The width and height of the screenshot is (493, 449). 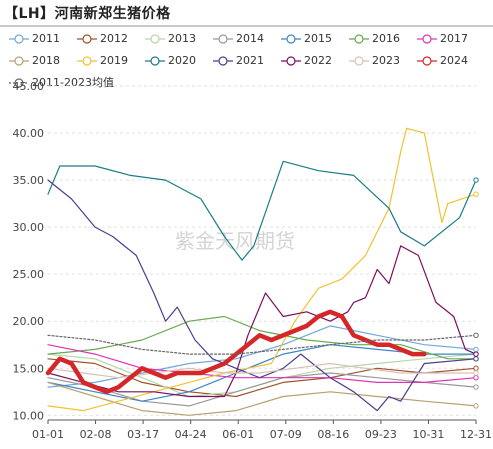 I want to click on series-line-2016, so click(x=262, y=337).